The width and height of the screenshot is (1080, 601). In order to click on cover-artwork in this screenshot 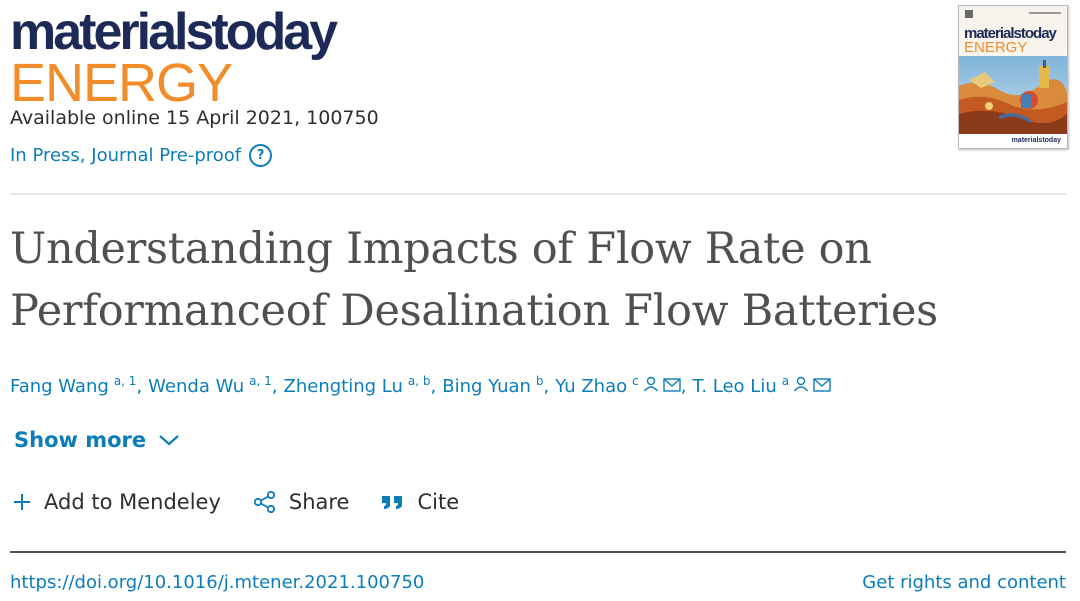, I will do `click(1013, 95)`.